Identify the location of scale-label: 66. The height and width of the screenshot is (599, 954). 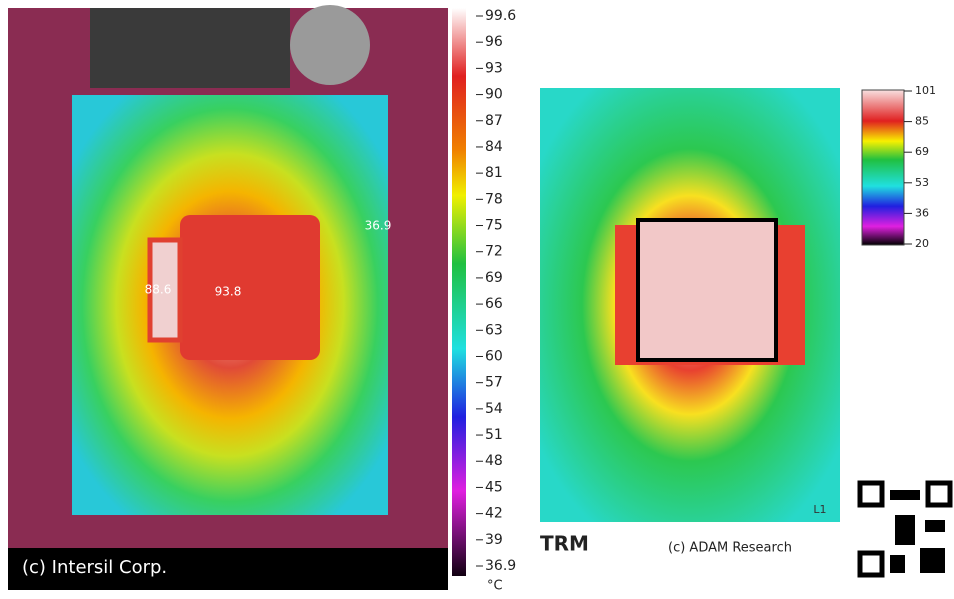
(494, 304).